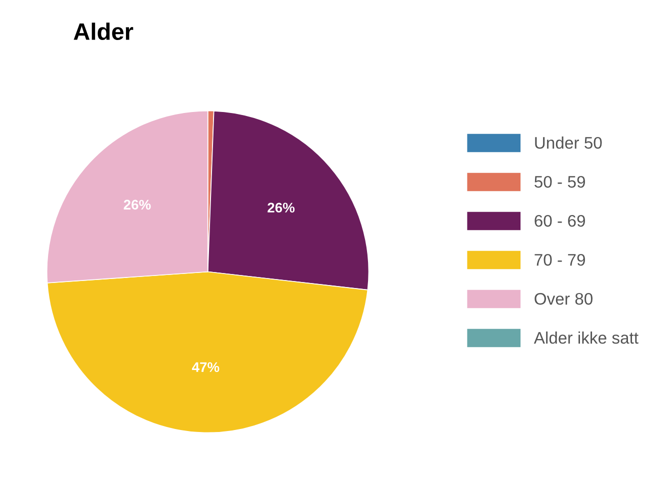 The image size is (665, 481). I want to click on chart-title: Alder, so click(104, 31).